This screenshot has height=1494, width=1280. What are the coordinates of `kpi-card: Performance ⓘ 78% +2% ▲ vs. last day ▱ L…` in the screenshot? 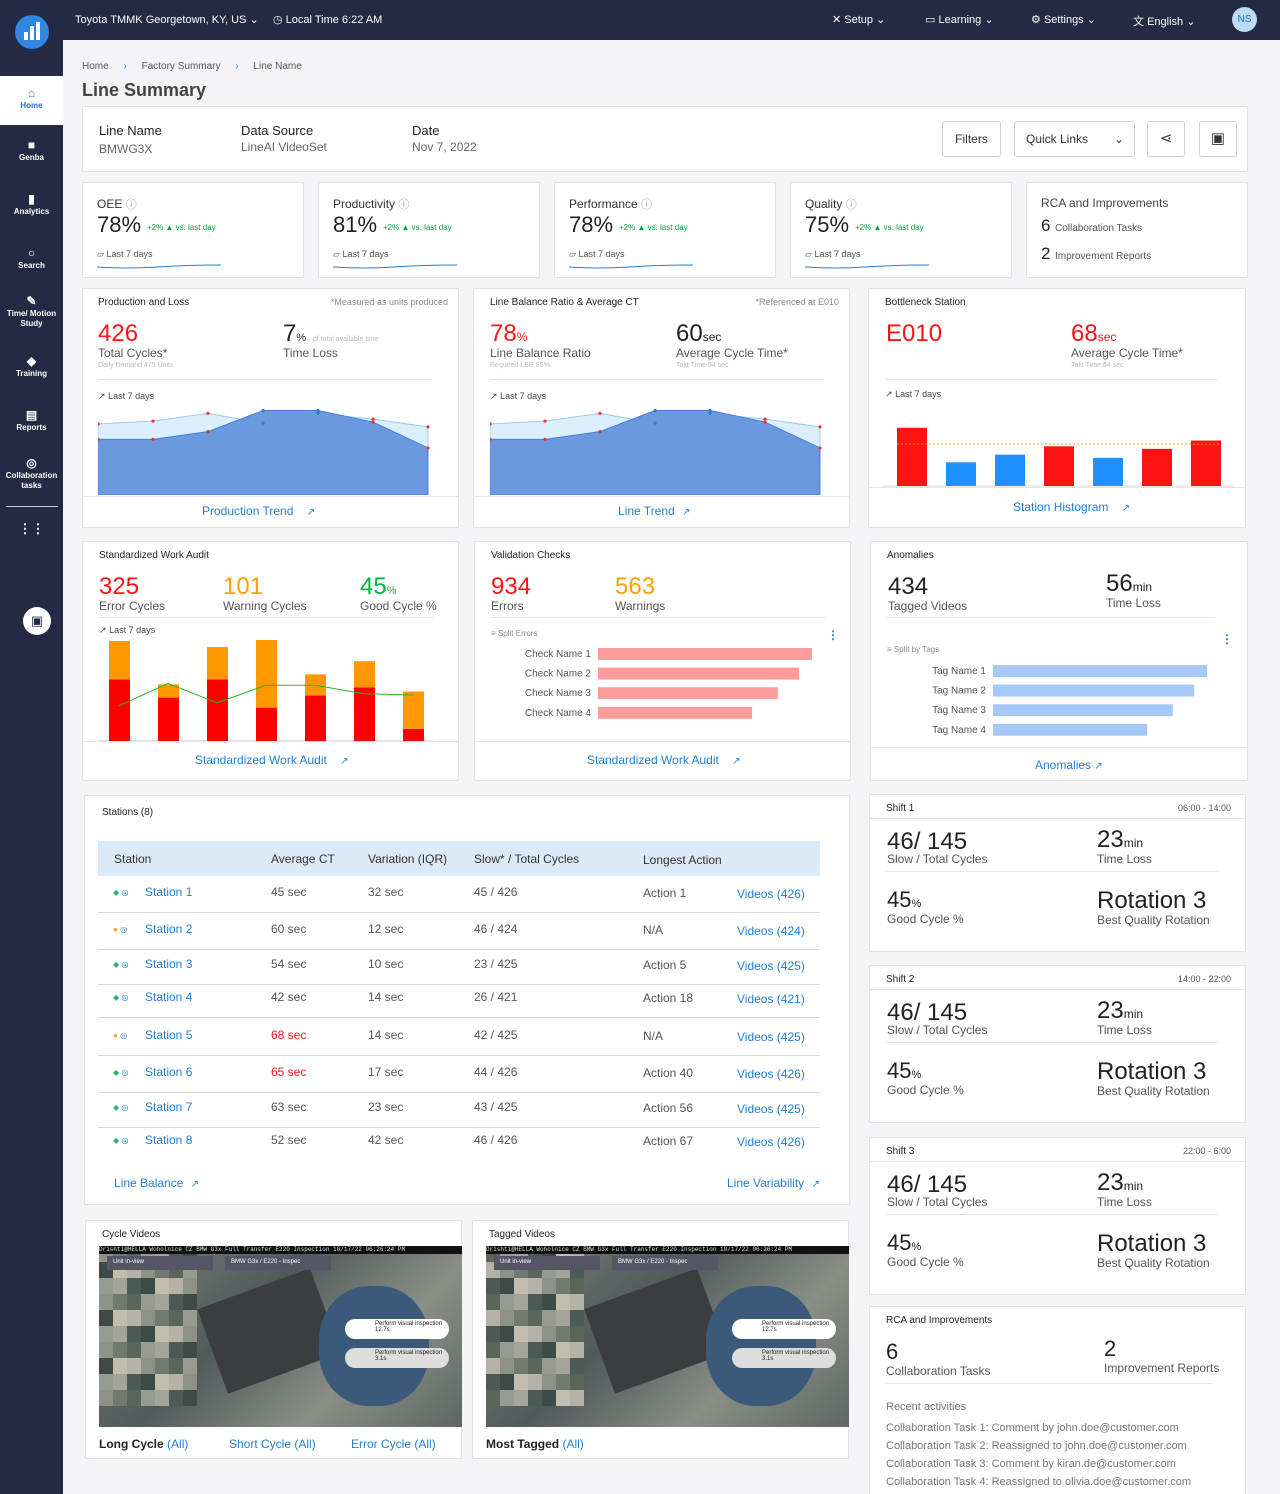 It's located at (665, 230).